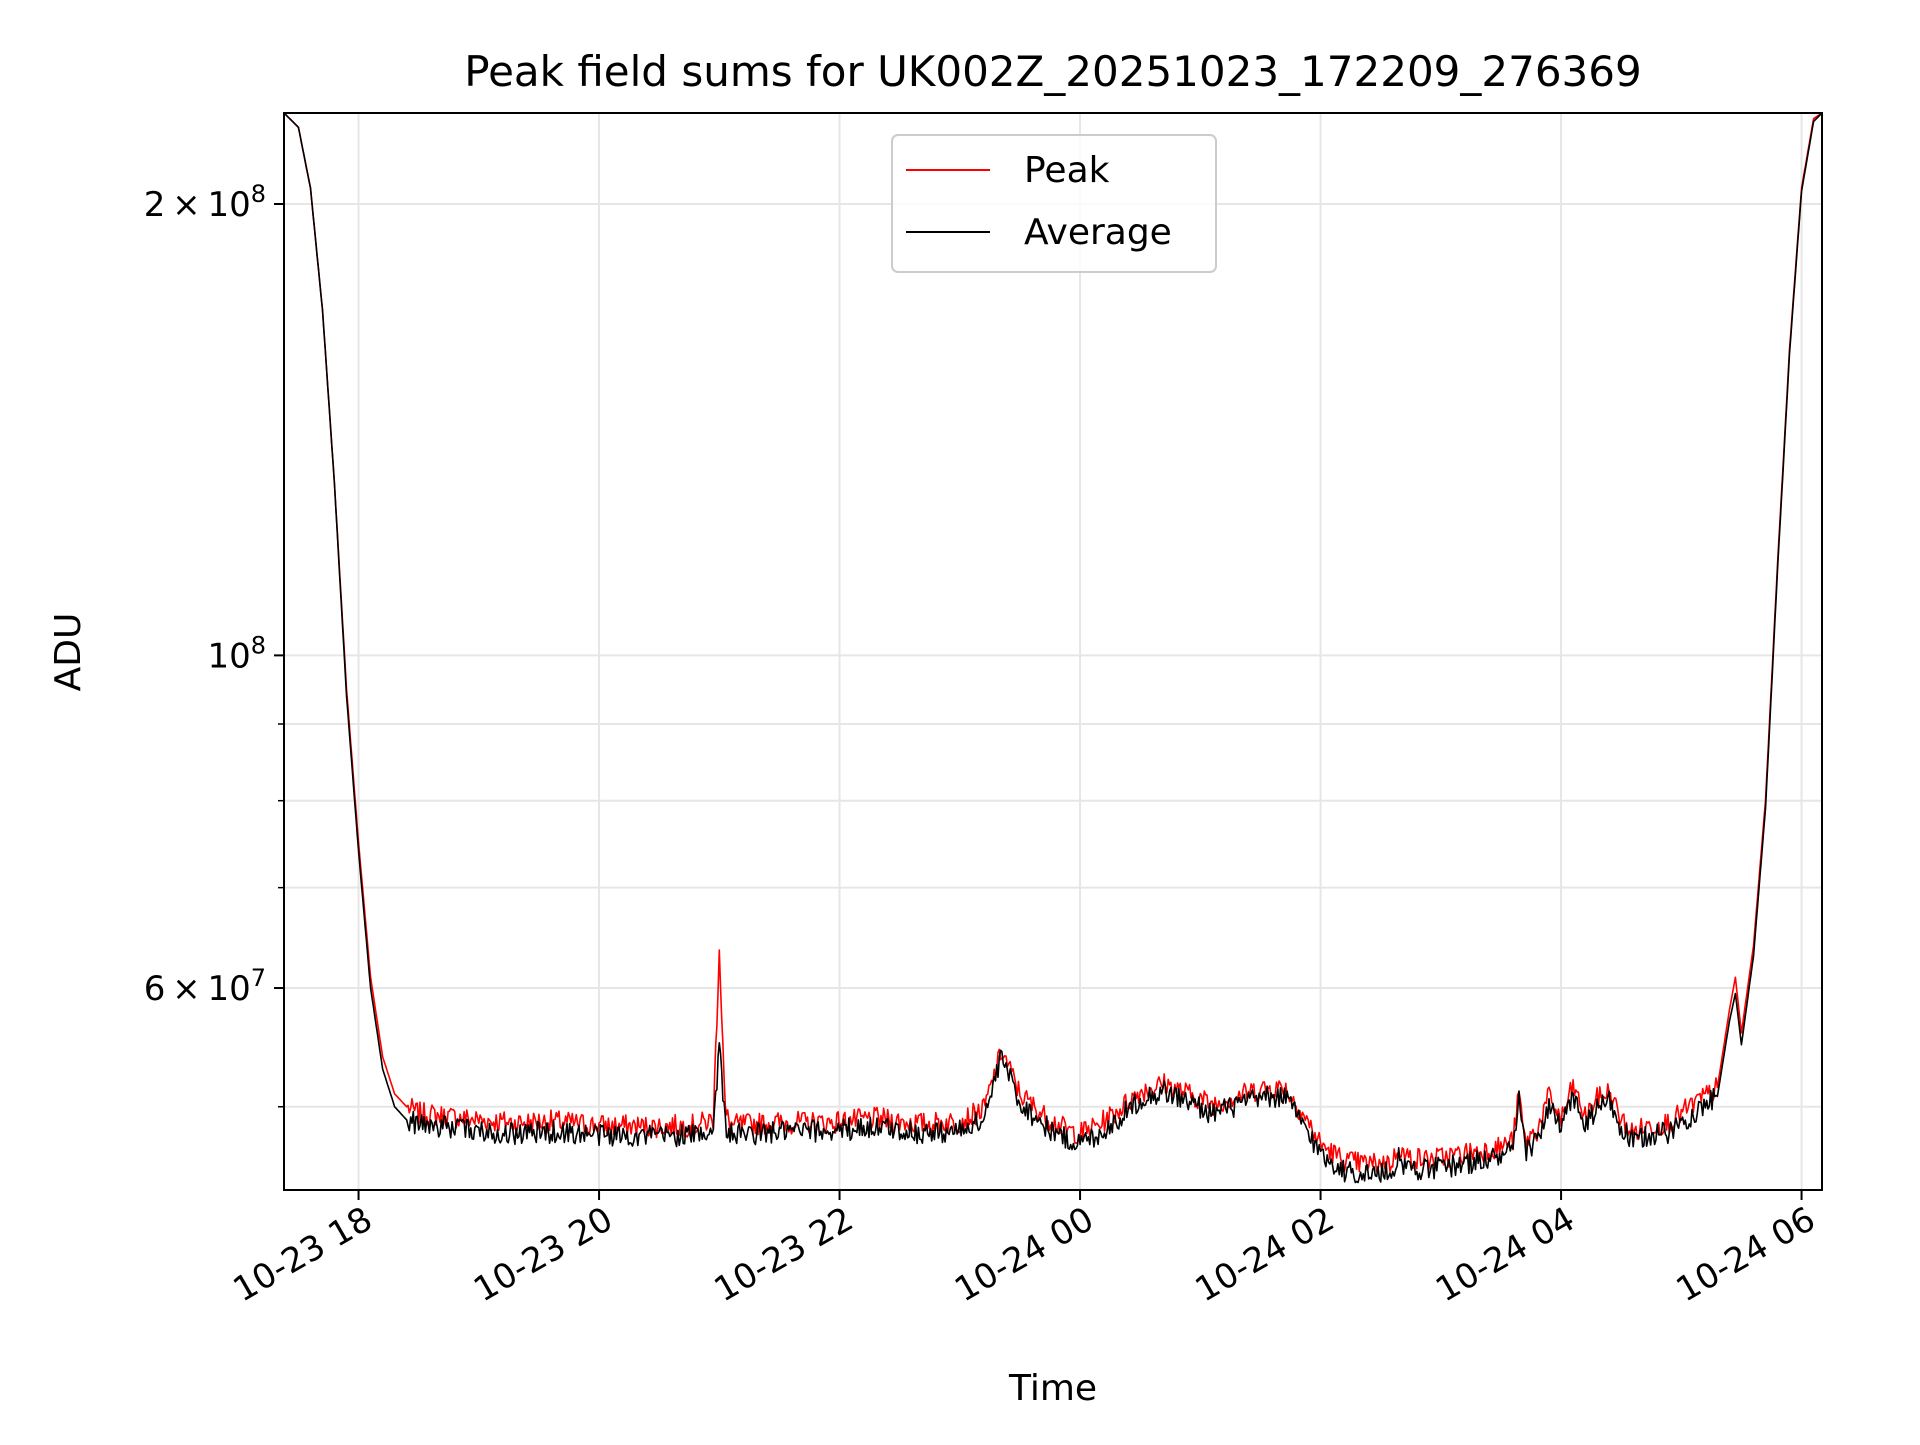 This screenshot has width=1920, height=1445. Describe the element at coordinates (205, 202) in the screenshot. I see `y-tick-label: 2 × 108` at that location.